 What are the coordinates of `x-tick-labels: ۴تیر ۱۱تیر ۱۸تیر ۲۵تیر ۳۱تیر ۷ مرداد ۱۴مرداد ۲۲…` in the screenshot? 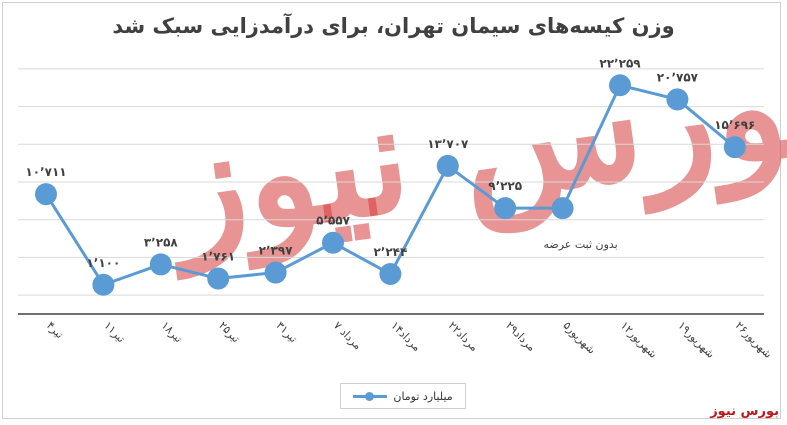 It's located at (409, 340).